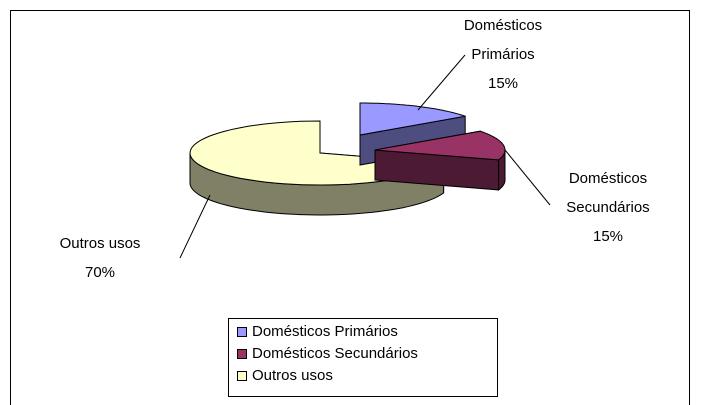 Image resolution: width=701 pixels, height=405 pixels. I want to click on legend-label: Domésticos Primários, so click(325, 331).